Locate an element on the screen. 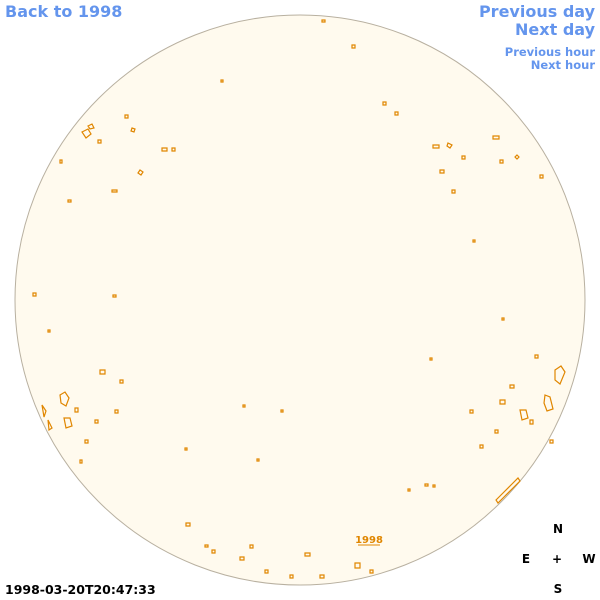  compass-center: + is located at coordinates (557, 559).